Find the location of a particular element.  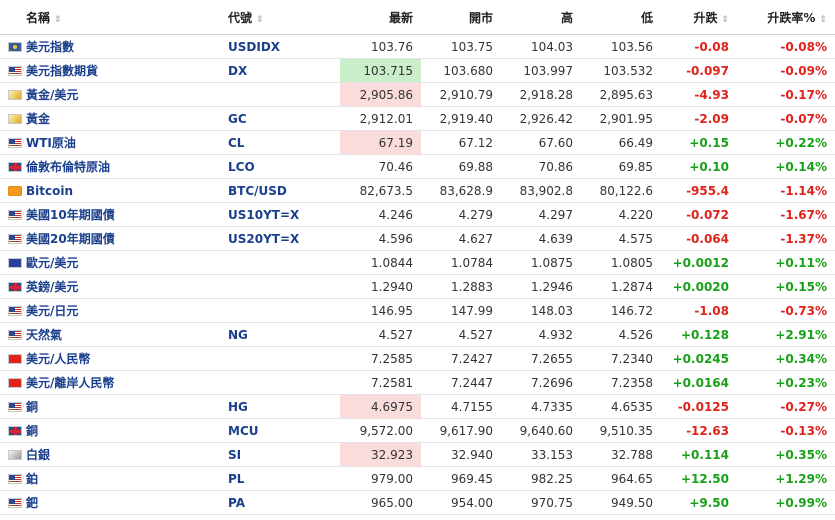

instrument-name-cell: 美元指數 is located at coordinates (123, 46).